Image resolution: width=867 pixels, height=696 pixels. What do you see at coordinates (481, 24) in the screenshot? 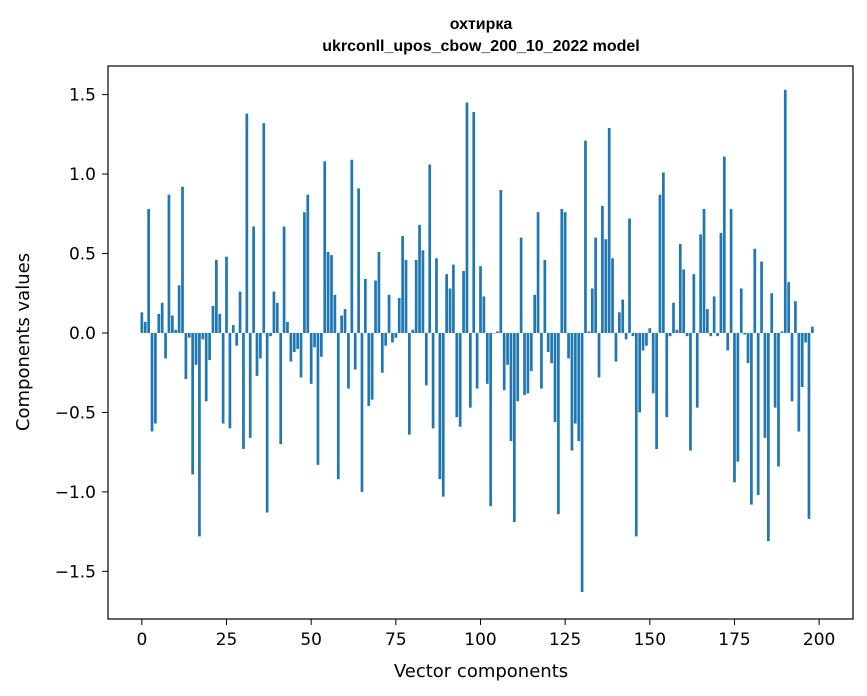
I see `chart-title: охтирка` at bounding box center [481, 24].